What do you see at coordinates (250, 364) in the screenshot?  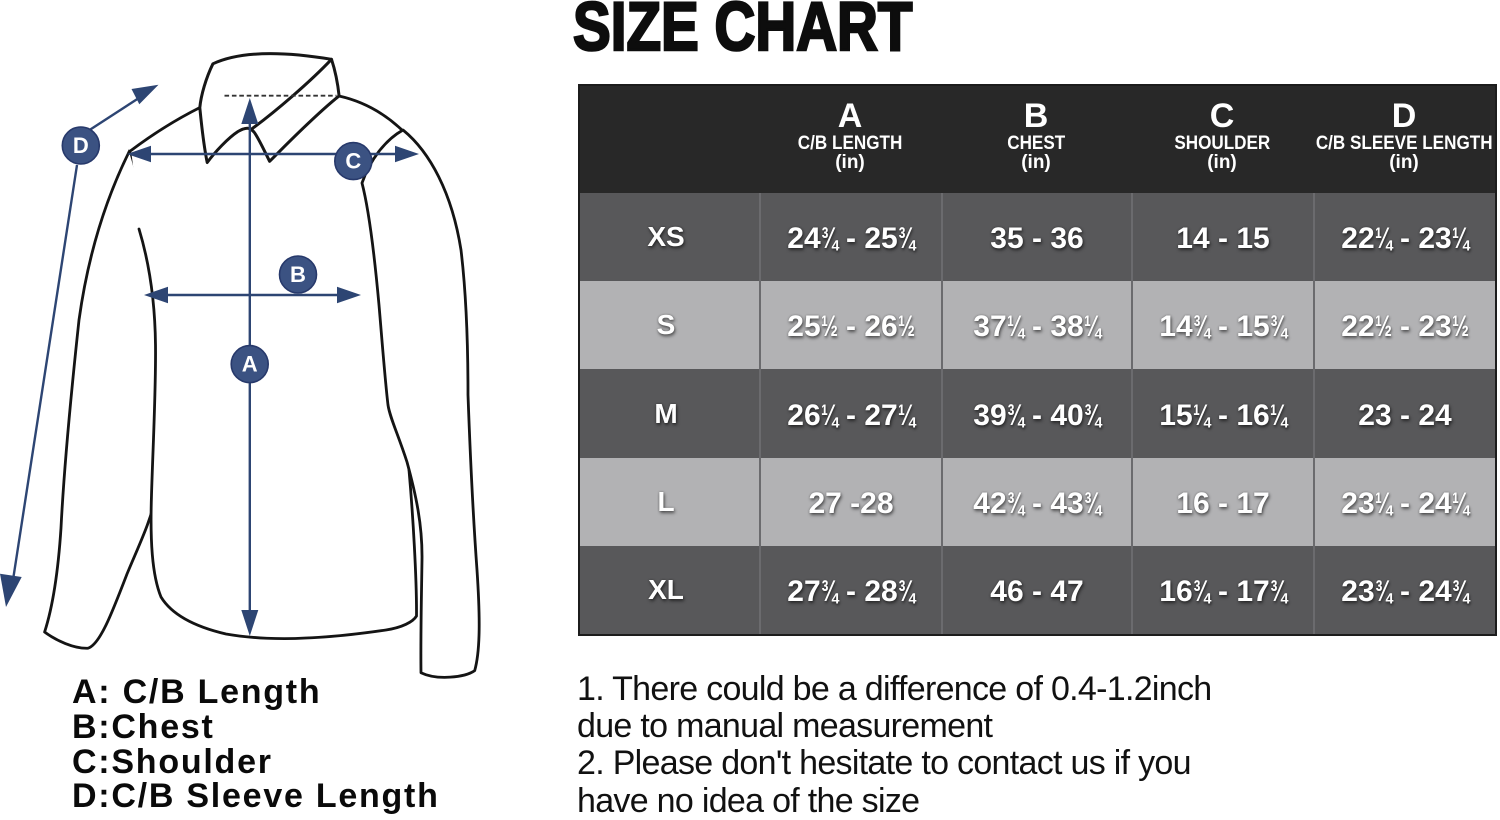 I see `svg-text: A` at bounding box center [250, 364].